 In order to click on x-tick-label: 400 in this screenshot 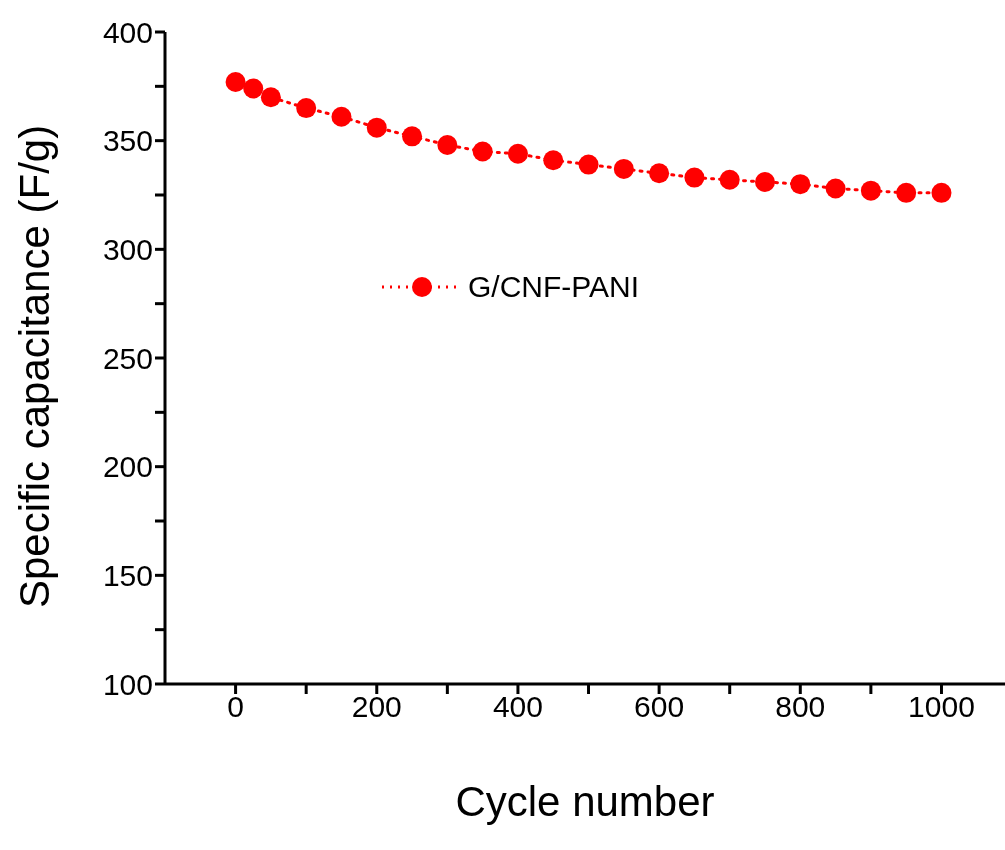, I will do `click(517, 707)`.